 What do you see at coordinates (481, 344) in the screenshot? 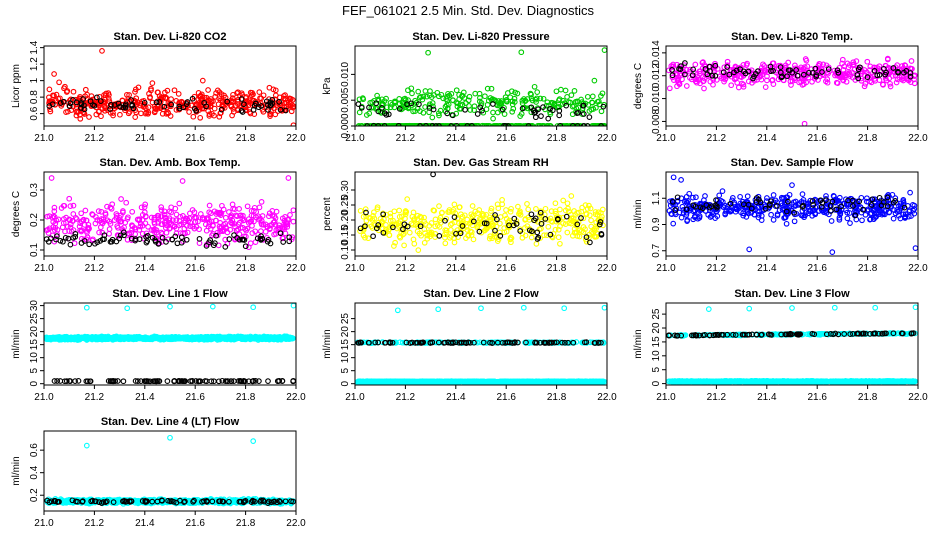
I see `points-line2` at bounding box center [481, 344].